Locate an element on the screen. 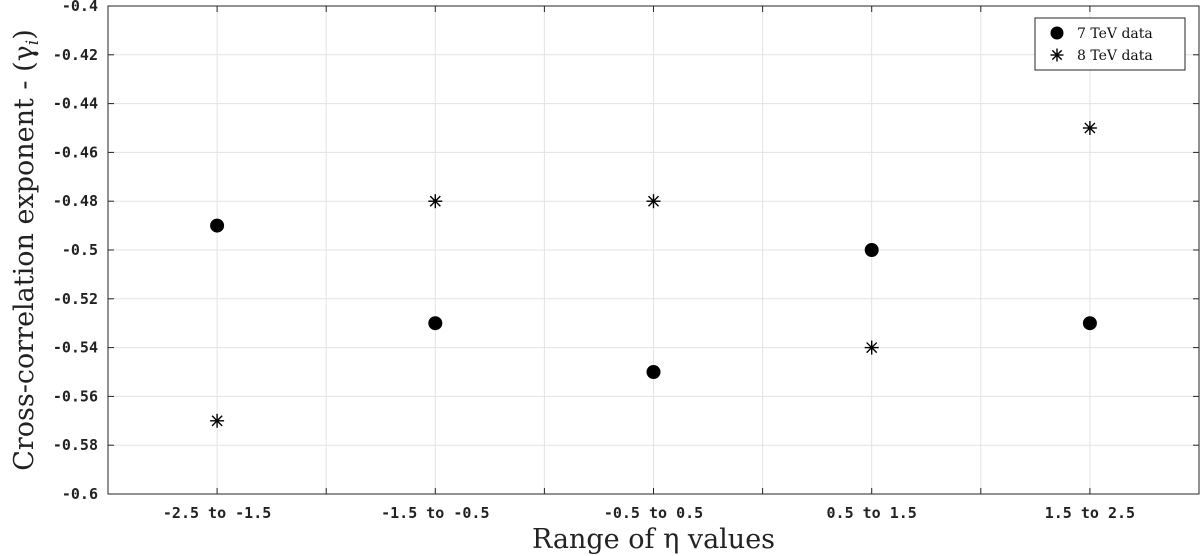 This screenshot has height=556, width=1200. y-tick-label: -0.5 is located at coordinates (80, 250).